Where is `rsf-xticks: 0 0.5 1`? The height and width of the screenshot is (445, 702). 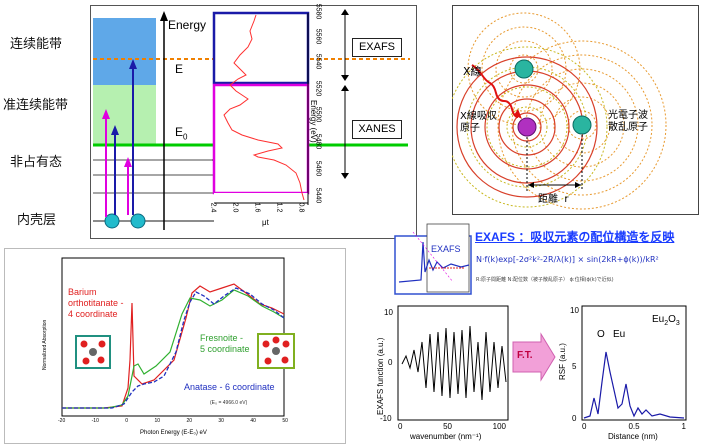
rsf-xticks: 0 0.5 1 is located at coordinates (634, 426).